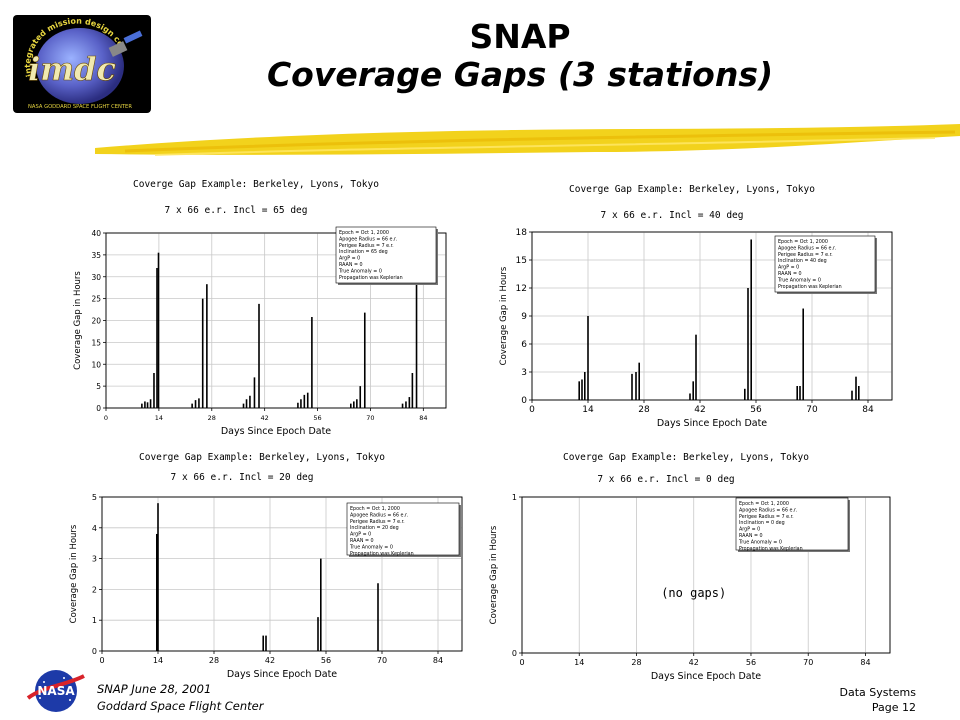 The image size is (960, 720). I want to click on logo-bottom-text: NASA GODDARD SPACE FLIGHT CENTER, so click(80, 107).